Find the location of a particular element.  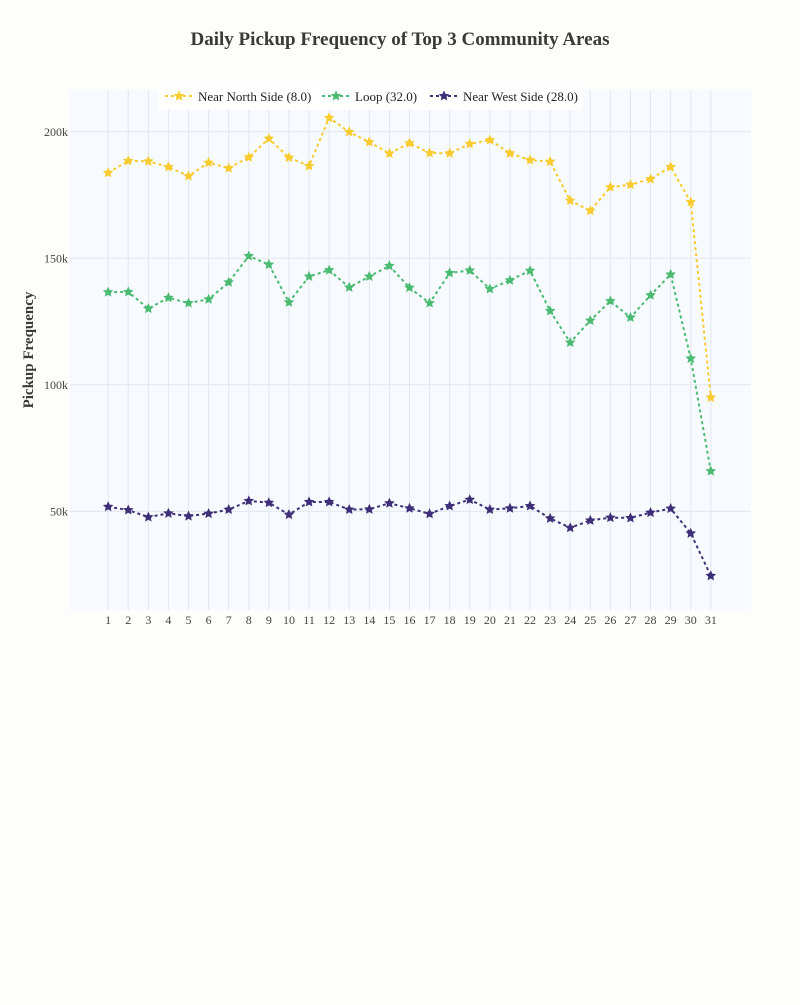

y-tick-label: 50k is located at coordinates (59, 511).